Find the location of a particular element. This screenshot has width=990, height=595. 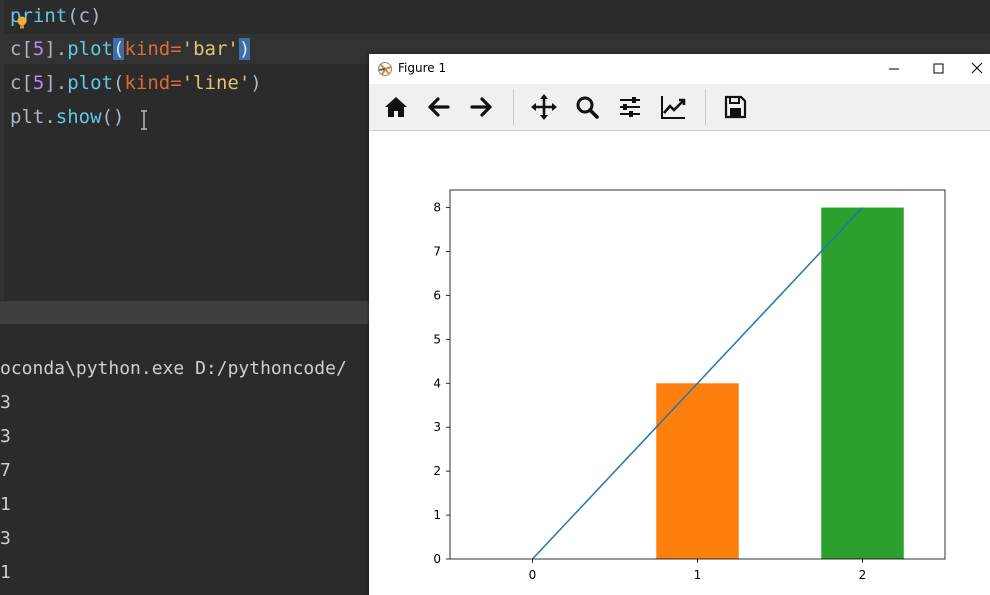

code-line-3: c[5].plot(kind='line') is located at coordinates (136, 83).